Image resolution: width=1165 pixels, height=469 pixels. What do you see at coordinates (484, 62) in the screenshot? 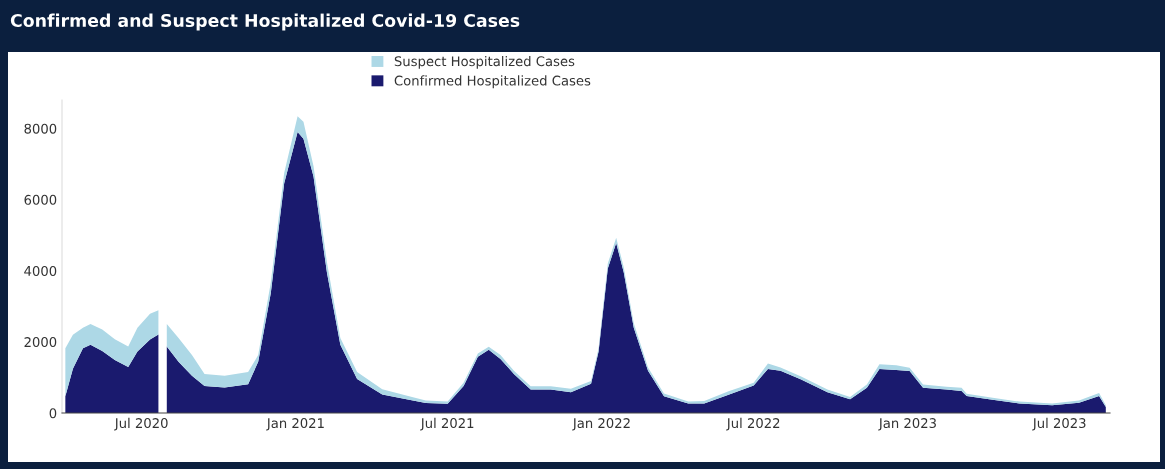
I see `legend-label: Suspect Hospitalized Cases` at bounding box center [484, 62].